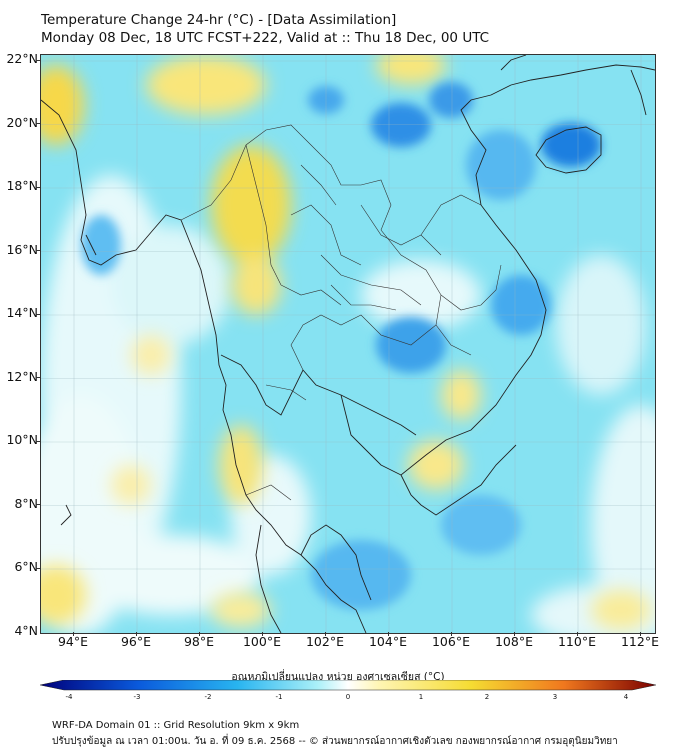 Image resolution: width=676 pixels, height=756 pixels. Describe the element at coordinates (387, 641) in the screenshot. I see `lon-label-104e: 104°E` at that location.